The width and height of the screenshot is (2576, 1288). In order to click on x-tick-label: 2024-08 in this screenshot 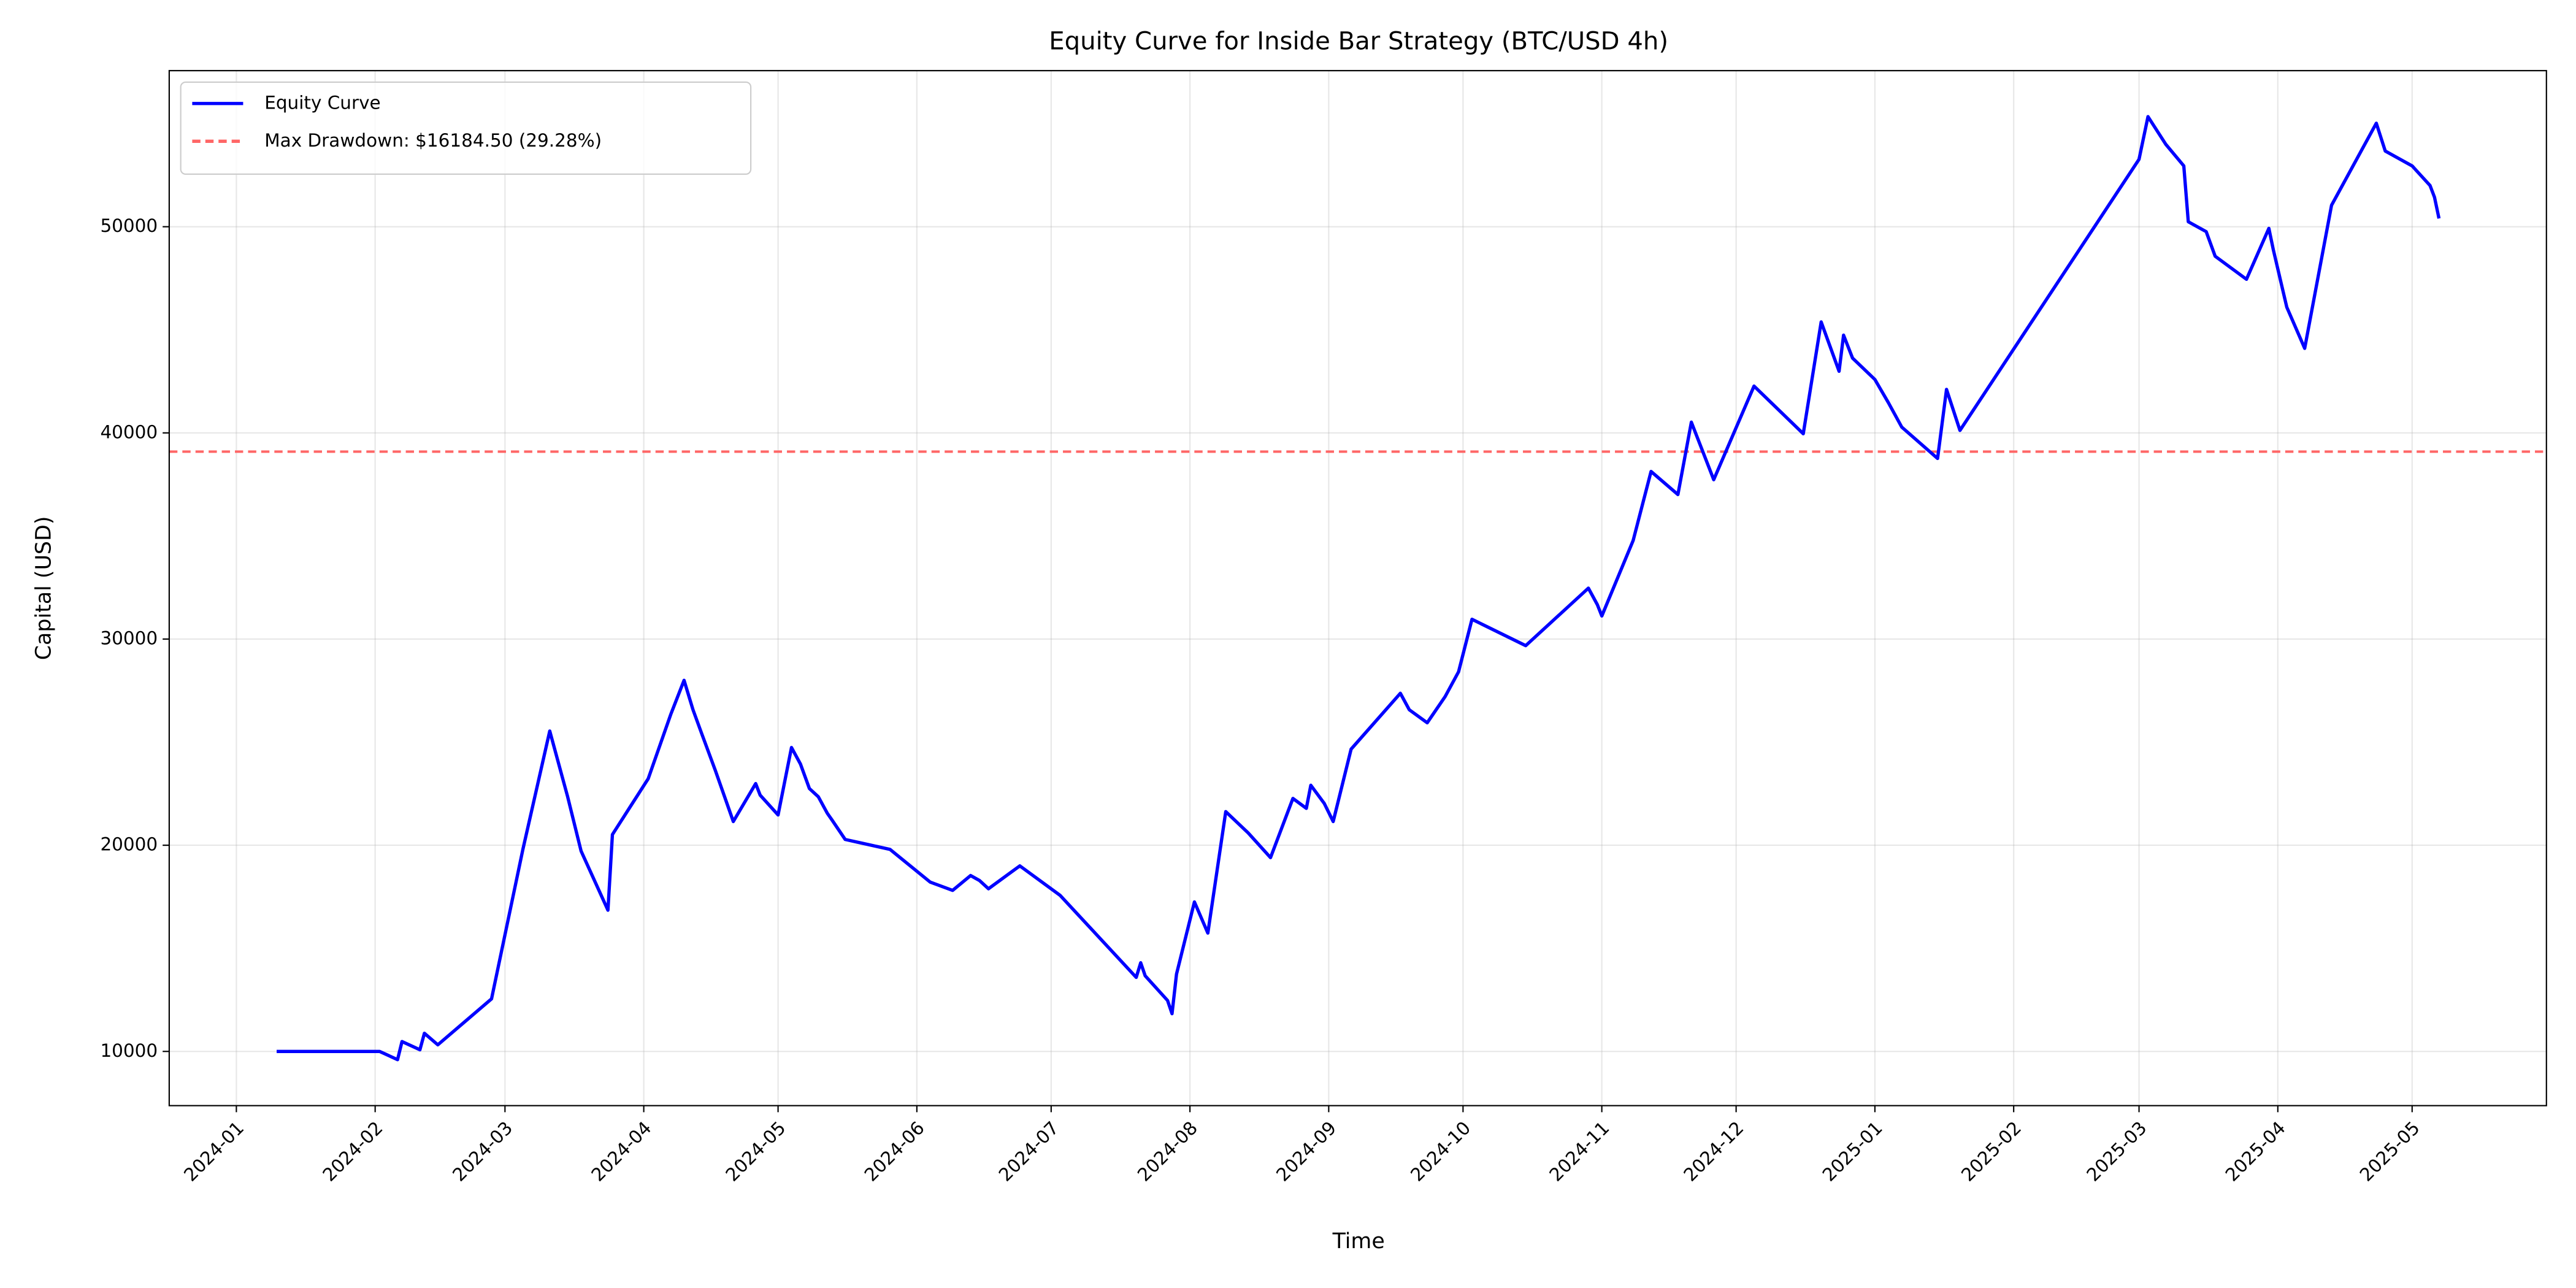, I will do `click(1167, 1151)`.